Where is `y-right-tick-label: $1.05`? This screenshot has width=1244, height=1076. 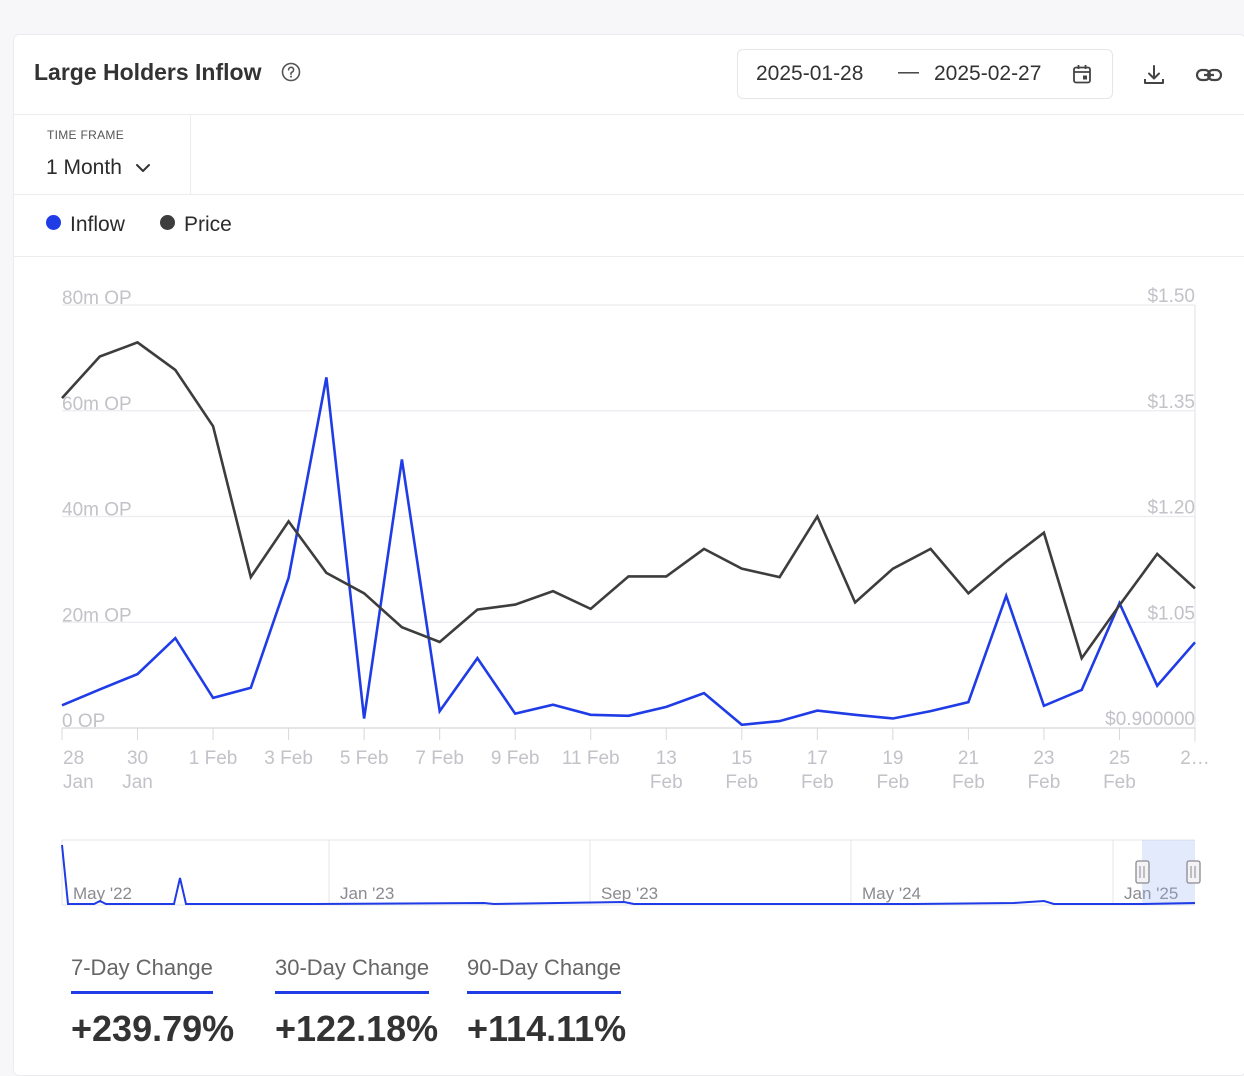
y-right-tick-label: $1.05 is located at coordinates (1171, 613).